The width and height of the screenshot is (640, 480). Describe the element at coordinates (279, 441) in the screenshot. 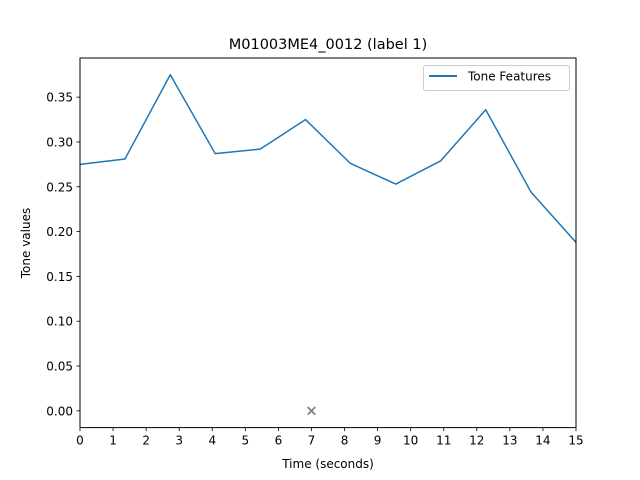

I see `x-tick-label: 6` at that location.